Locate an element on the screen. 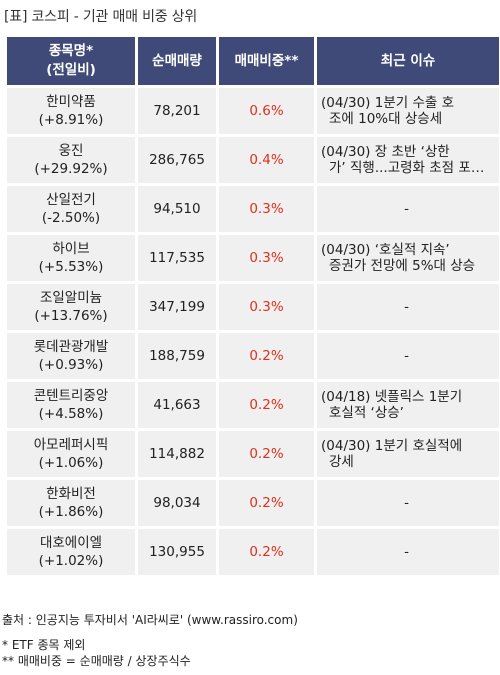 Image resolution: width=500 pixels, height=675 pixels. issue-line: 강세 is located at coordinates (341, 462).